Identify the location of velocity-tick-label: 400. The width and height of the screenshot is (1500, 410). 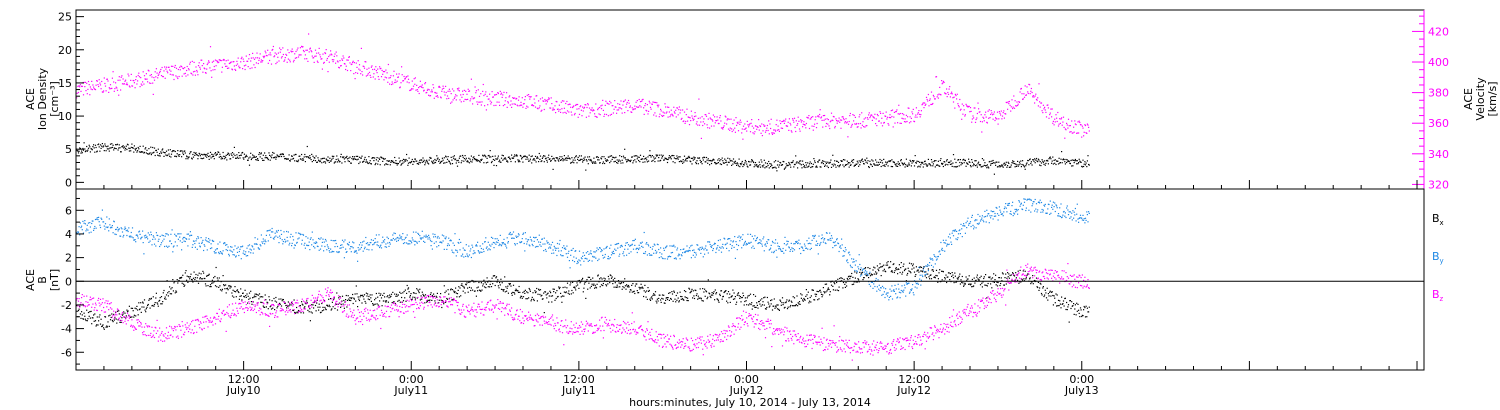
(1438, 62).